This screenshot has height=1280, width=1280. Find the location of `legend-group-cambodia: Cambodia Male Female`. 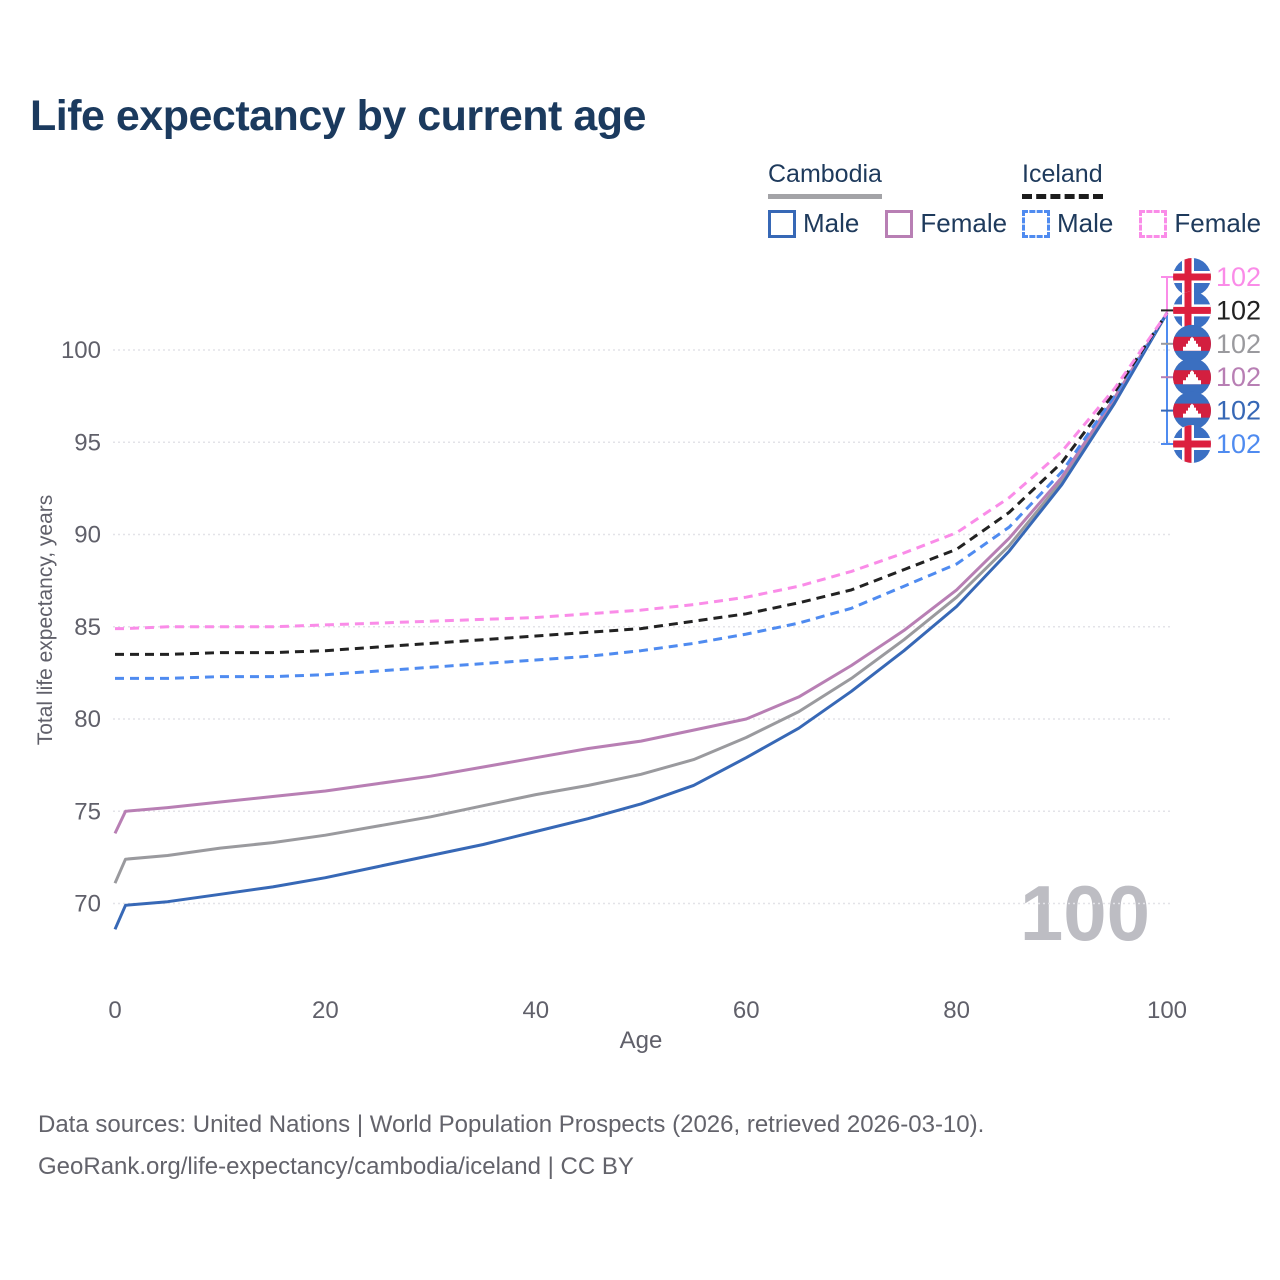

legend-group-cambodia: Cambodia Male Female is located at coordinates (887, 199).